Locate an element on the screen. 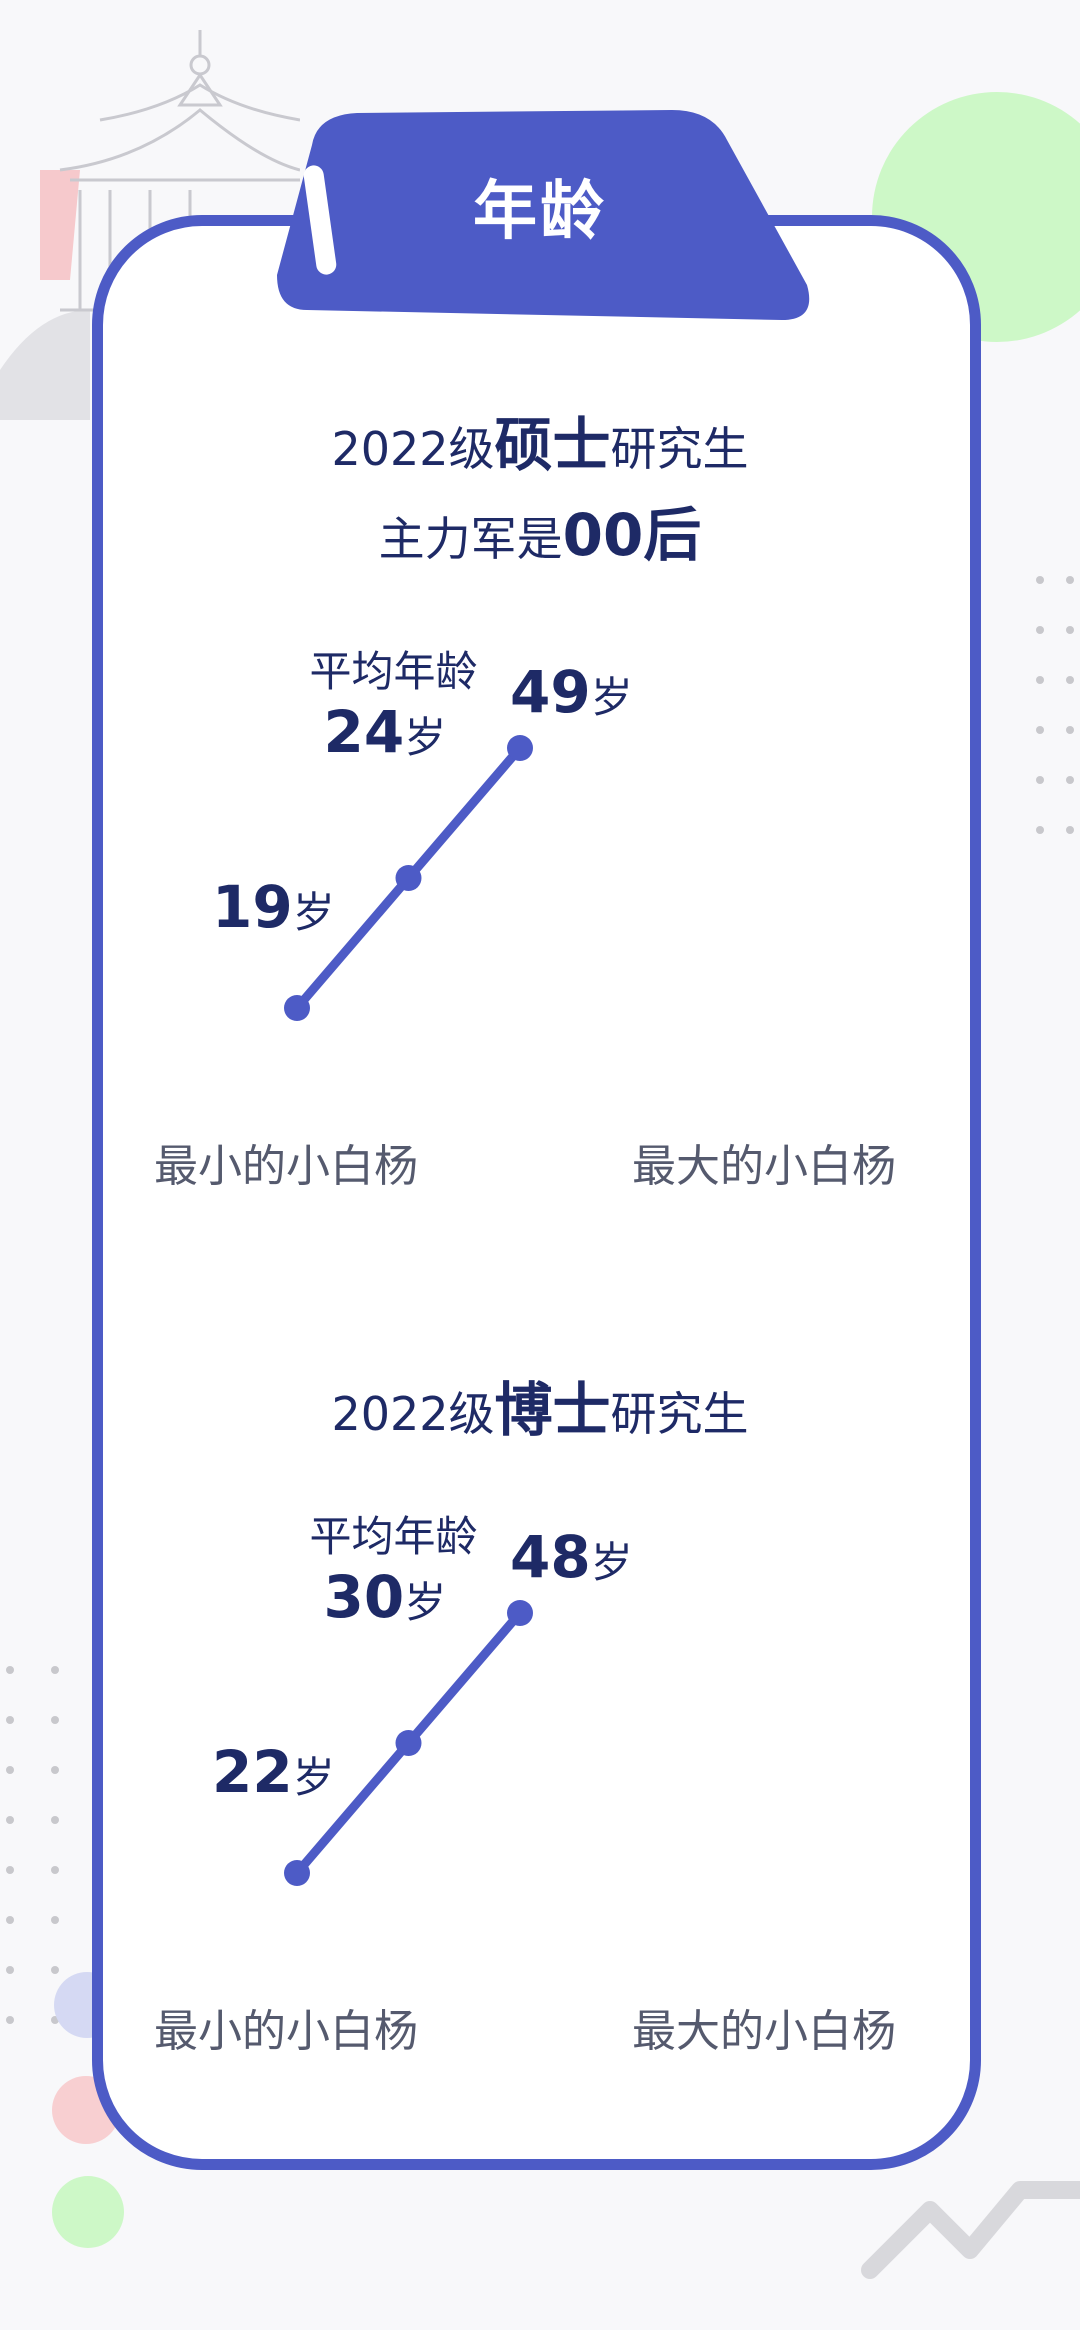 This screenshot has width=1080, height=2330. master-chart-svg is located at coordinates (408, 878).